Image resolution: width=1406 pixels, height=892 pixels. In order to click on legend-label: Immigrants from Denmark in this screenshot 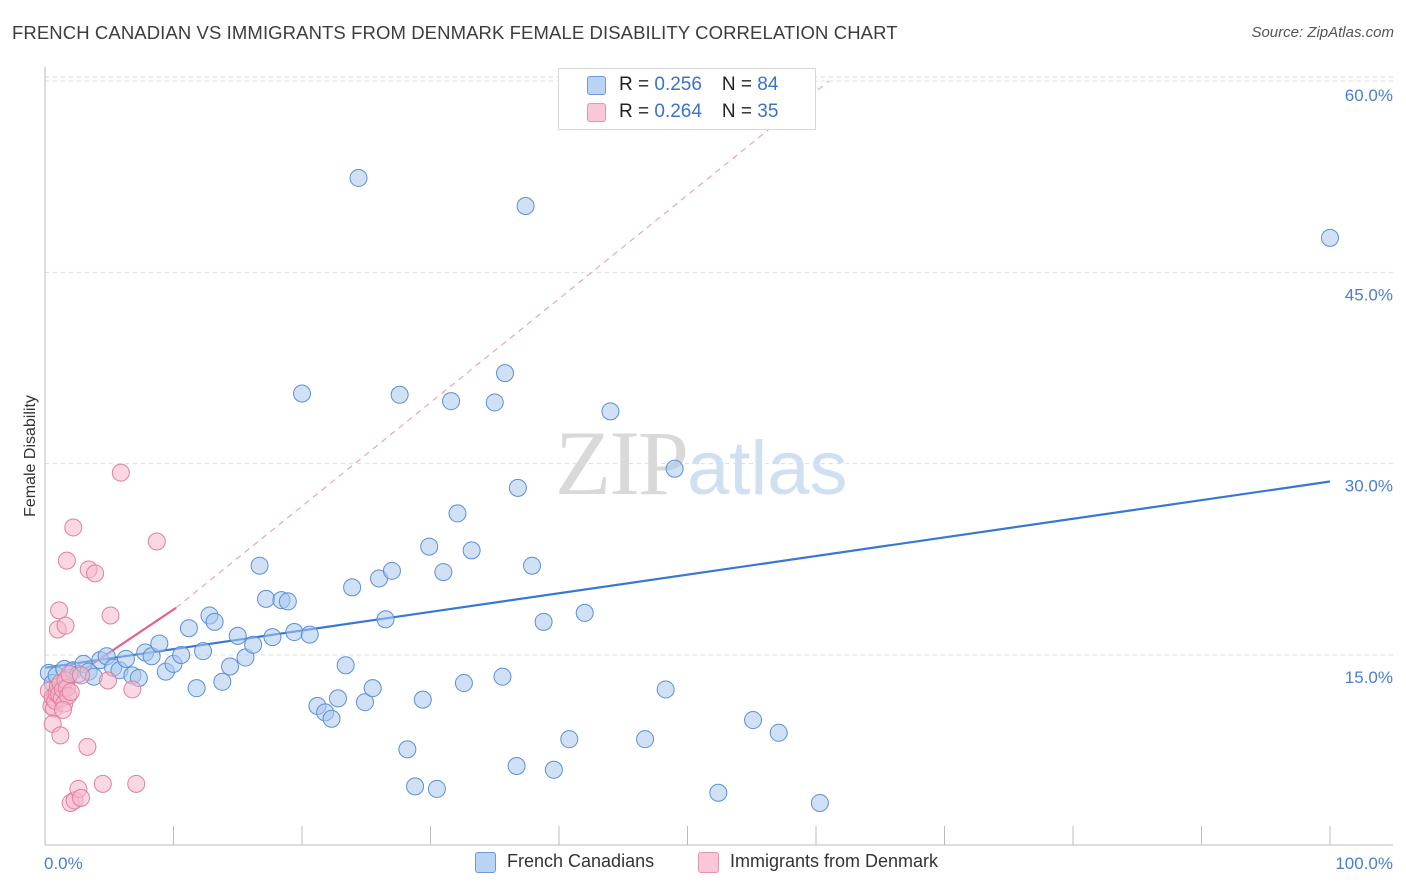, I will do `click(834, 861)`.